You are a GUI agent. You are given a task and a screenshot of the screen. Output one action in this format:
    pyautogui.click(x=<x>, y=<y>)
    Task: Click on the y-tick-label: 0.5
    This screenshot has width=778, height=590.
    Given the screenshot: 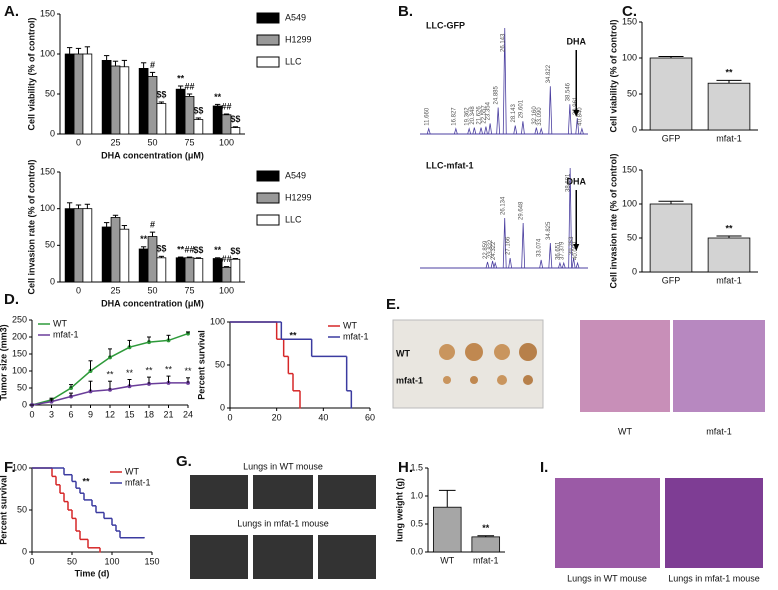 What is the action you would take?
    pyautogui.click(x=416, y=523)
    